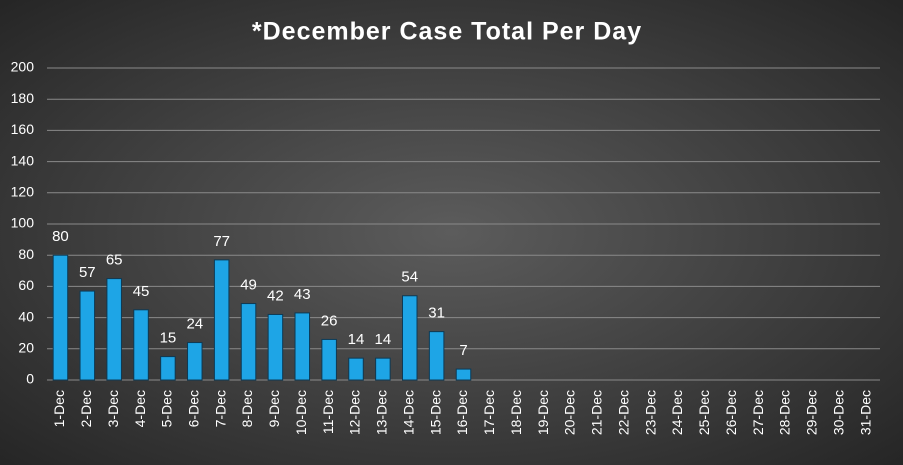 The width and height of the screenshot is (903, 465). What do you see at coordinates (623, 412) in the screenshot?
I see `x-tick-label: 22-Dec` at bounding box center [623, 412].